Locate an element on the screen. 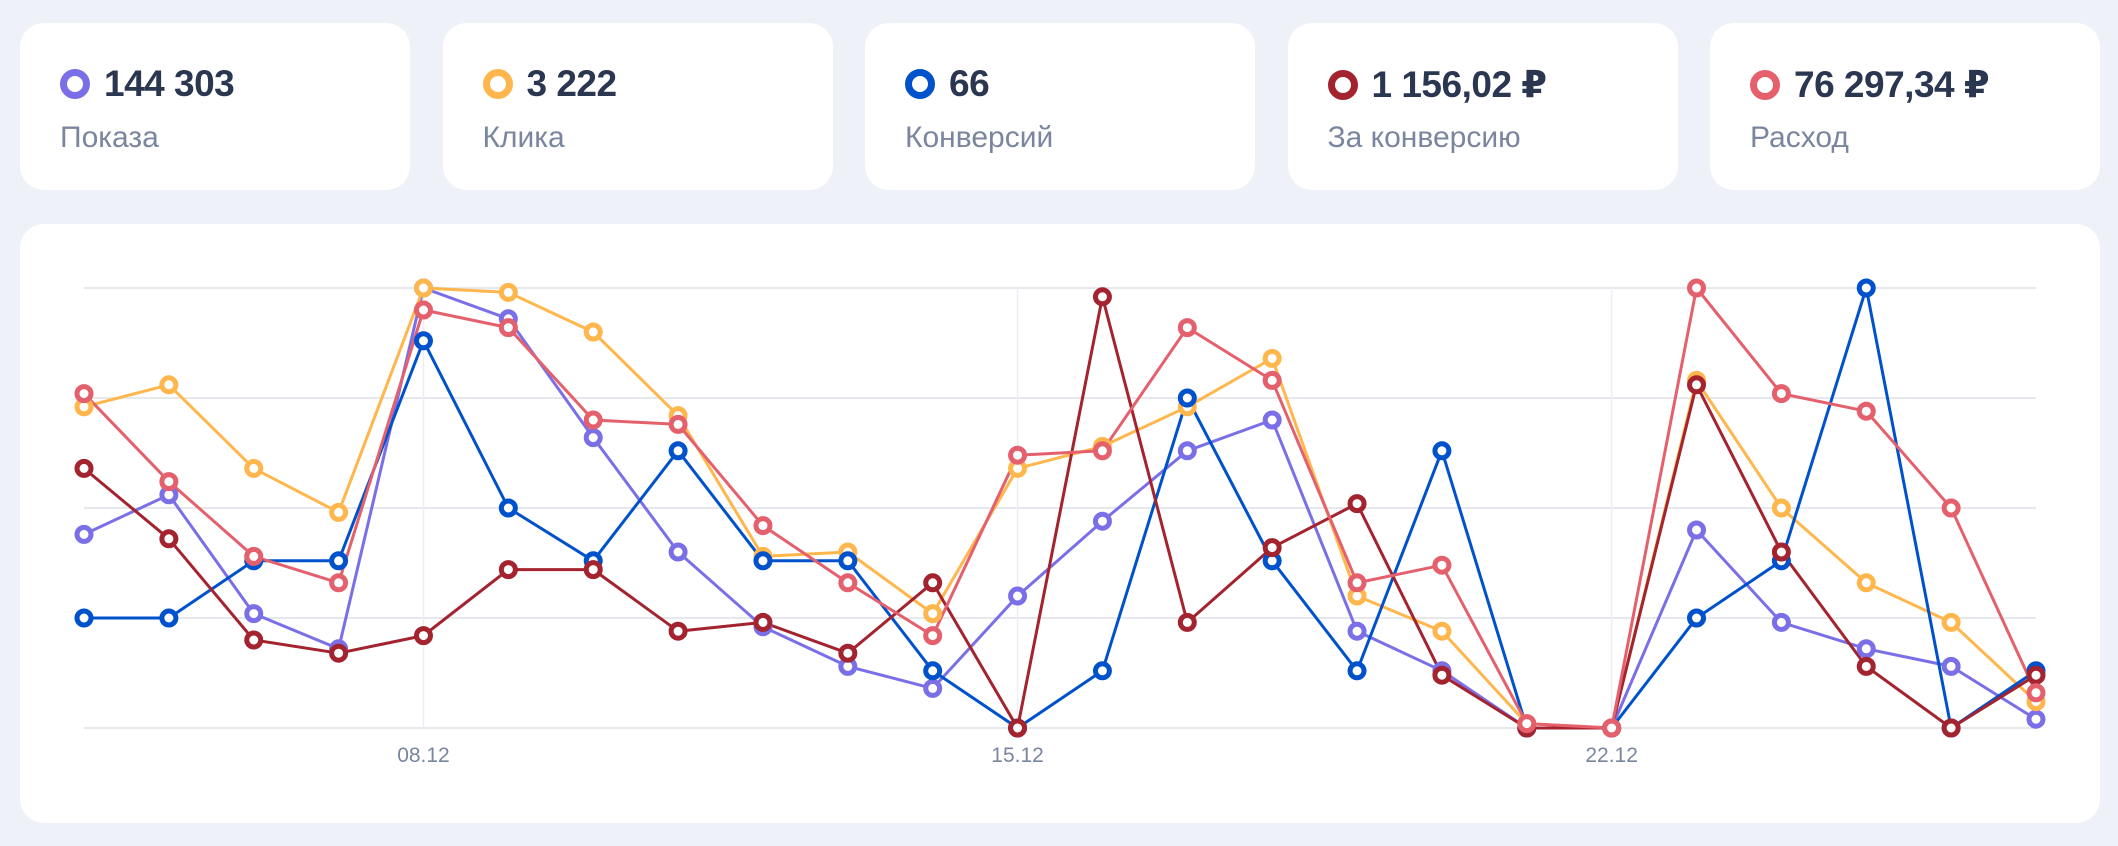  x-tick-label: 22.12 is located at coordinates (1611, 755).